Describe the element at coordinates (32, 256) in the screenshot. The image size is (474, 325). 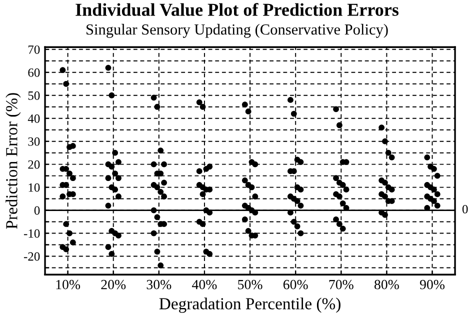
I see `y-tick-label: -20` at that location.